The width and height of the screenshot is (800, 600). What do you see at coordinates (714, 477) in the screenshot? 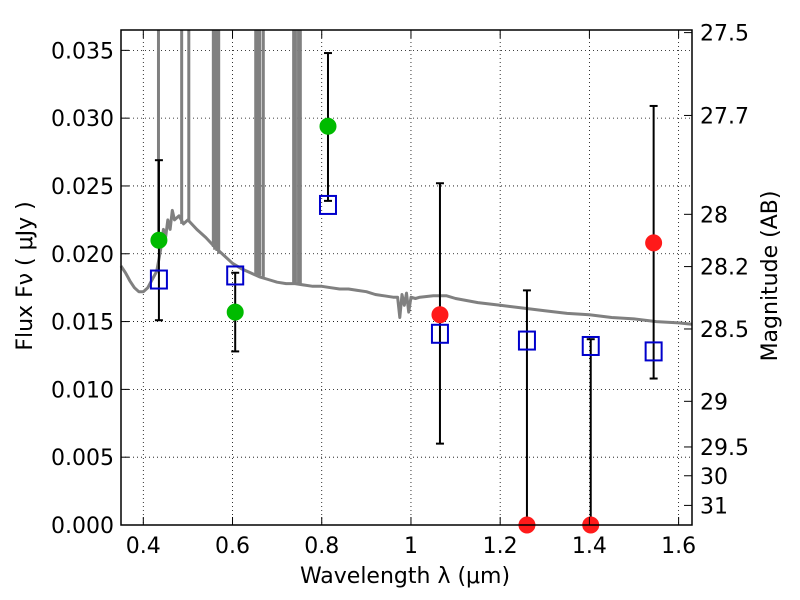
I see `right-tick-label: 30` at bounding box center [714, 477].